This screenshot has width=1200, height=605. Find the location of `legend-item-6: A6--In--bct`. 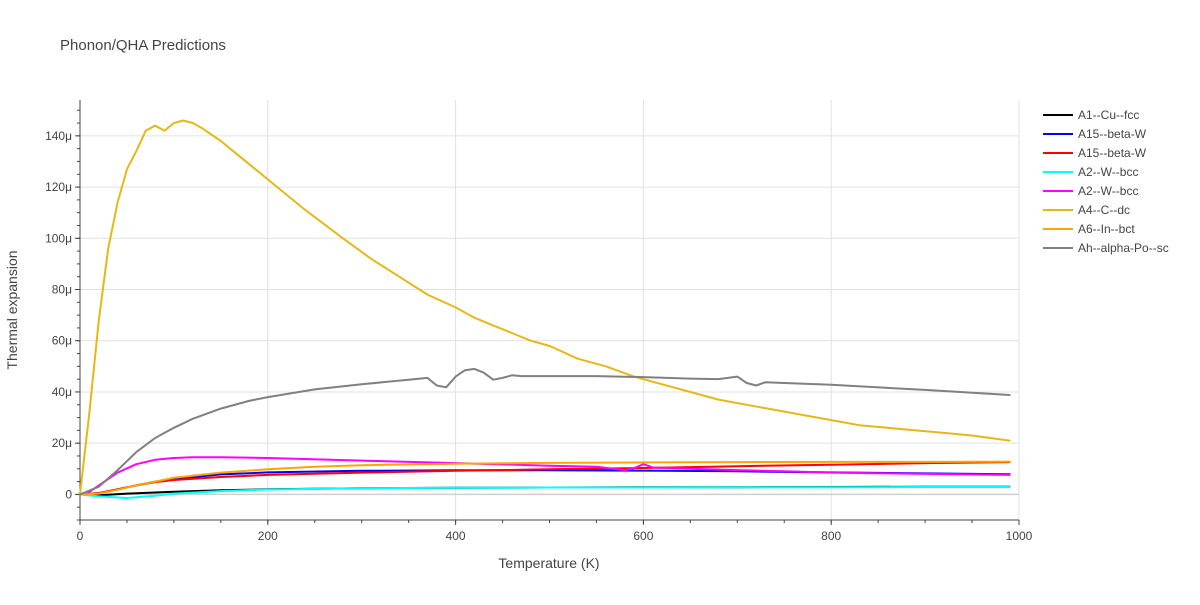

legend-item-6: A6--In--bct is located at coordinates (1089, 229).